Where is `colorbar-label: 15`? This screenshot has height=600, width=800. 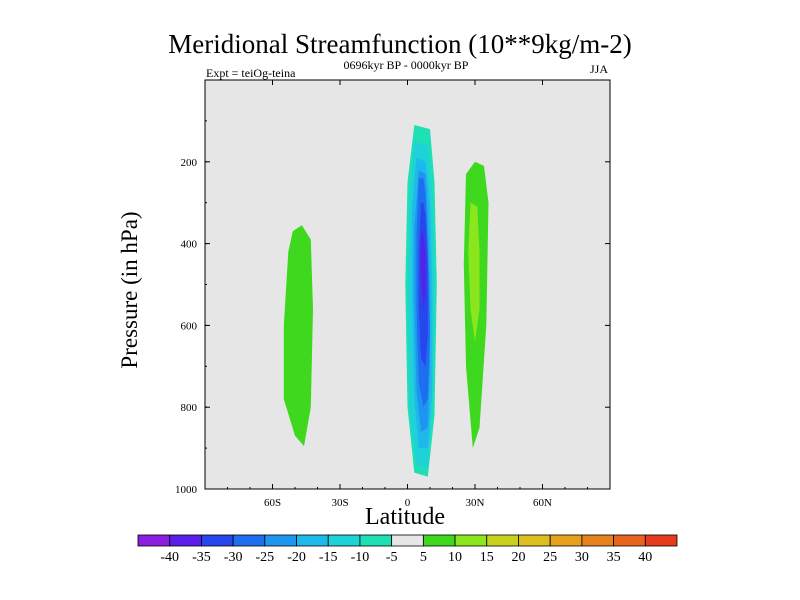 colorbar-label: 15 is located at coordinates (487, 557).